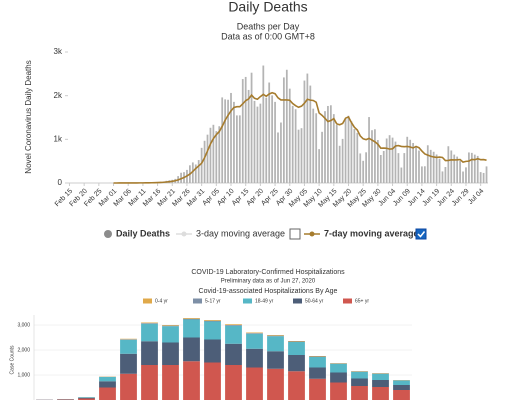 Image resolution: width=526 pixels, height=400 pixels. What do you see at coordinates (362, 301) in the screenshot?
I see `legend-label: 65+ yr` at bounding box center [362, 301].